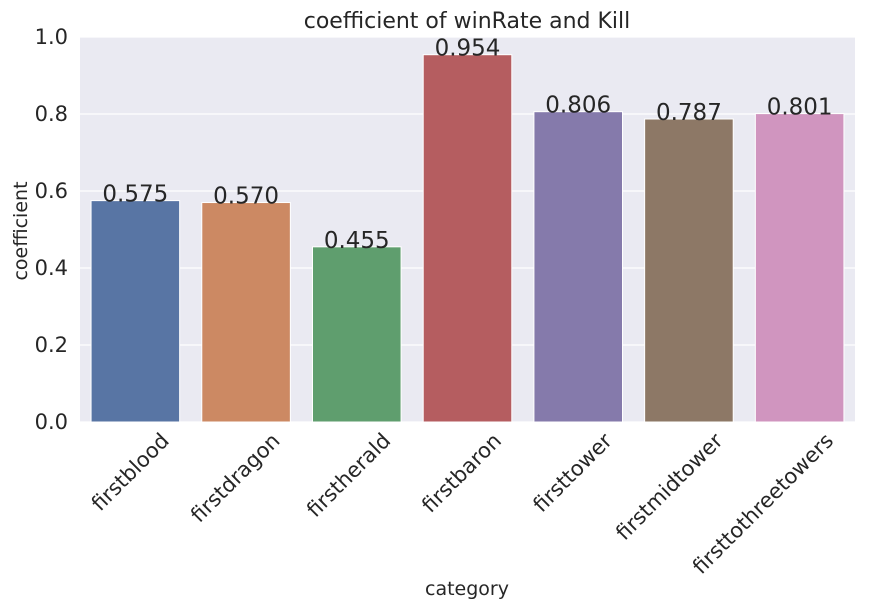 This screenshot has height=607, width=878. Describe the element at coordinates (21, 230) in the screenshot. I see `y-axis-label: coefficient` at that location.